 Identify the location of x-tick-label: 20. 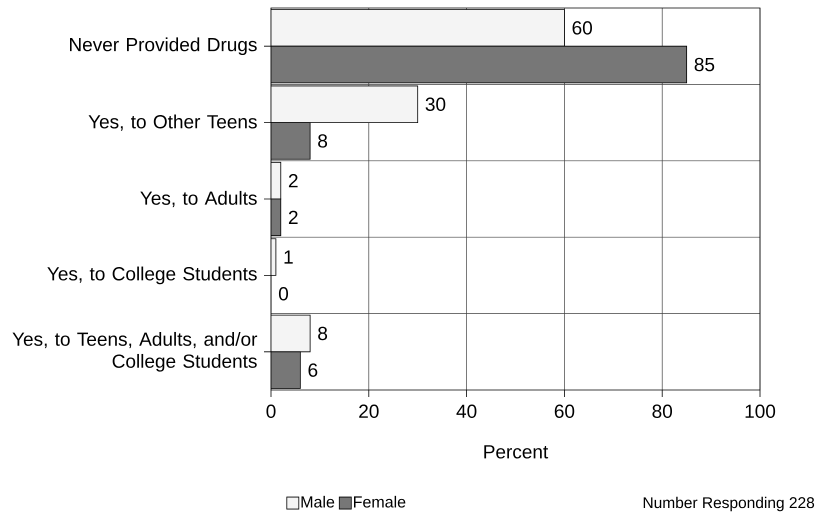
(369, 411).